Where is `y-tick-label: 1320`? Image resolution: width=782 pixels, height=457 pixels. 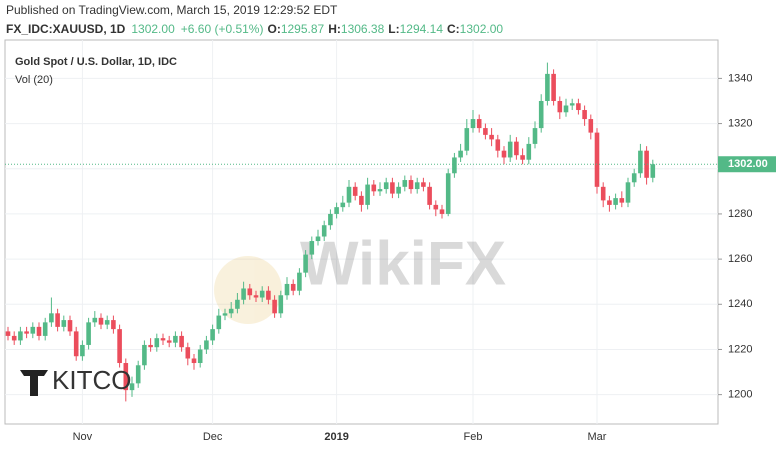
y-tick-label: 1320 is located at coordinates (740, 123).